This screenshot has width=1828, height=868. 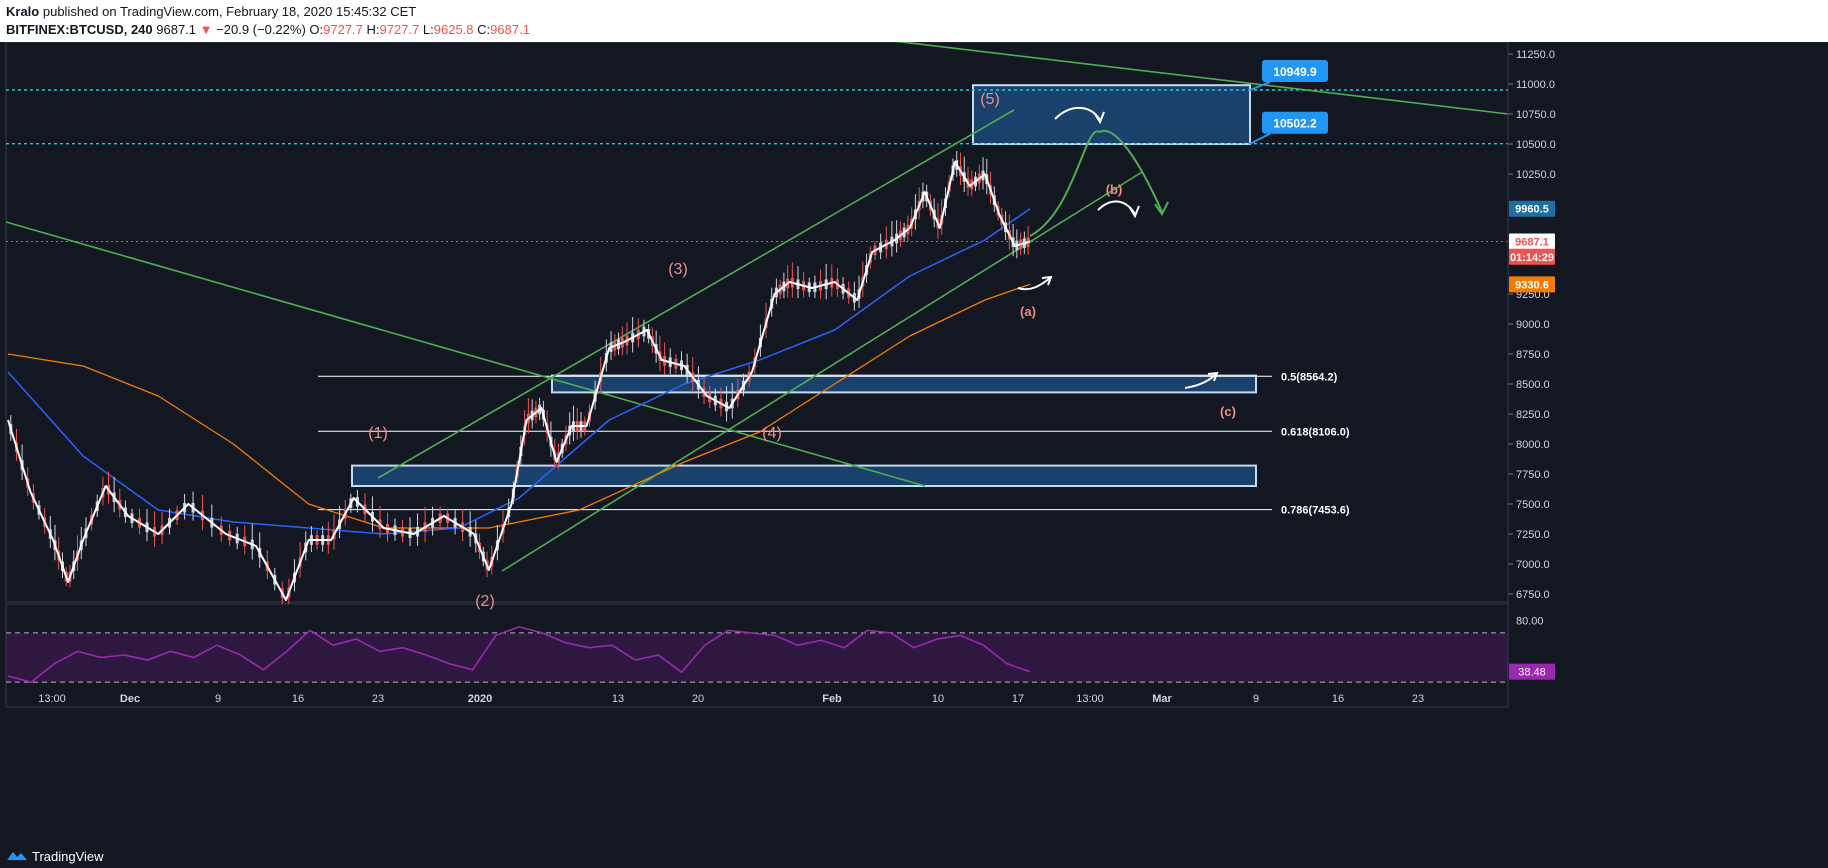 What do you see at coordinates (804, 476) in the screenshot?
I see `support-zone` at bounding box center [804, 476].